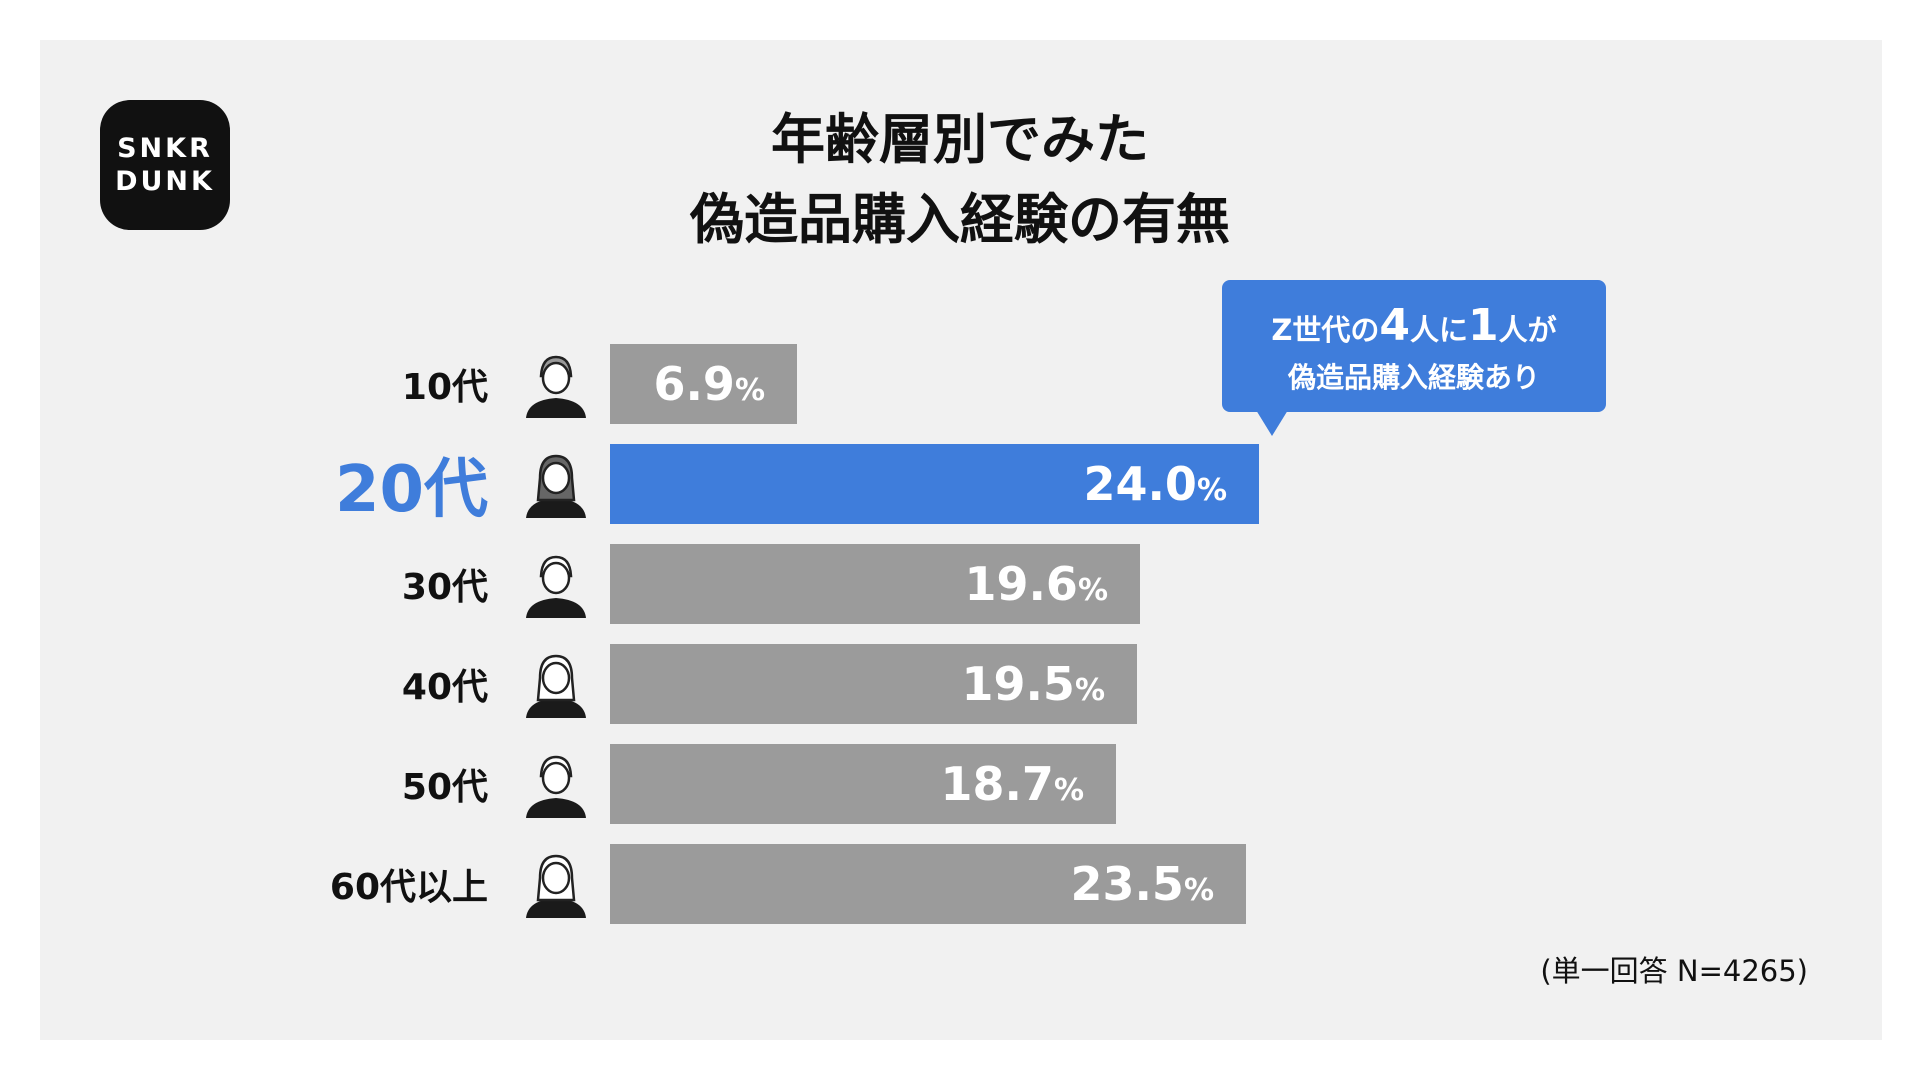  Describe the element at coordinates (1272, 423) in the screenshot. I see `callout-pointer` at that location.